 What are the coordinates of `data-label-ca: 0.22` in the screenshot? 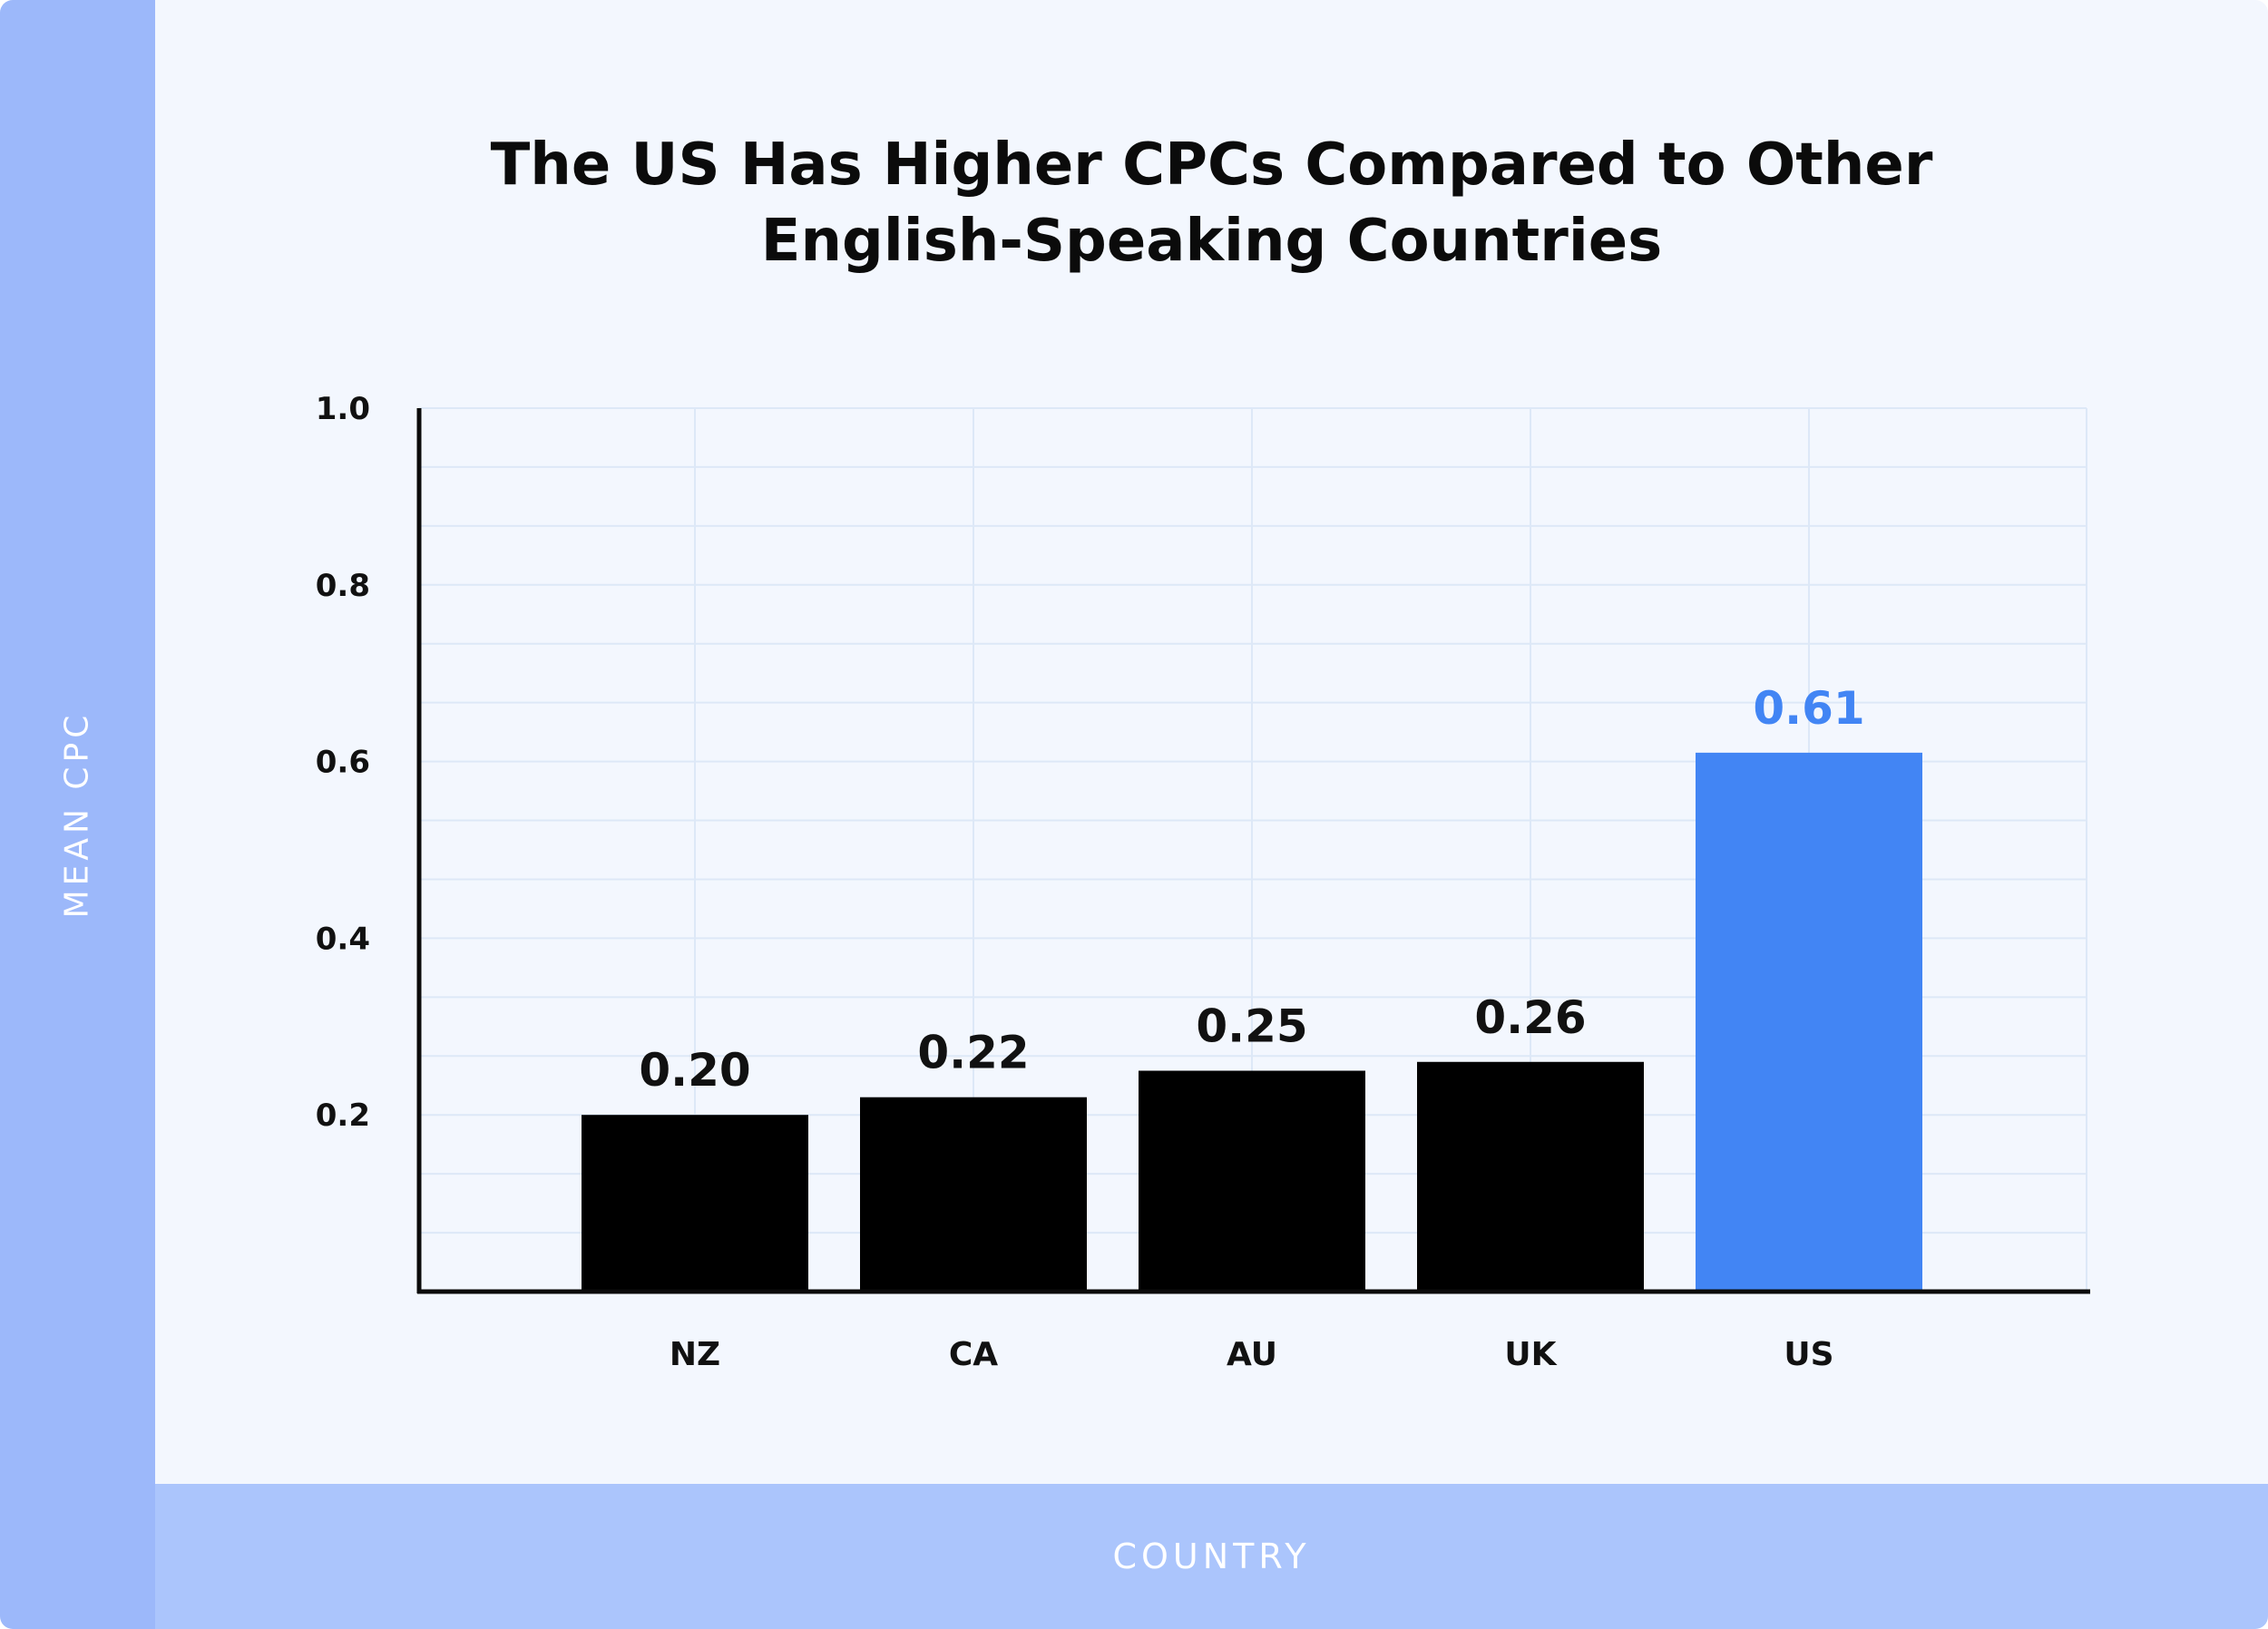 It's located at (973, 1053).